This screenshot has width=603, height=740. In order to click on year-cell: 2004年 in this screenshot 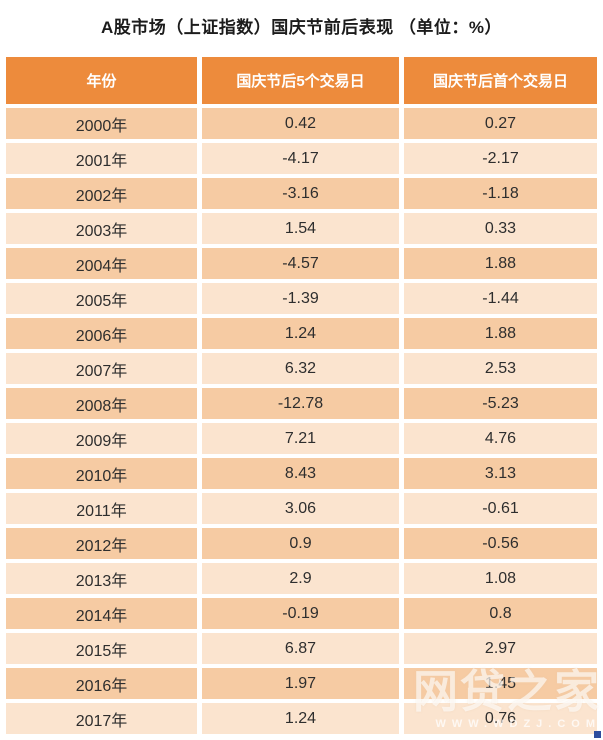, I will do `click(101, 263)`.